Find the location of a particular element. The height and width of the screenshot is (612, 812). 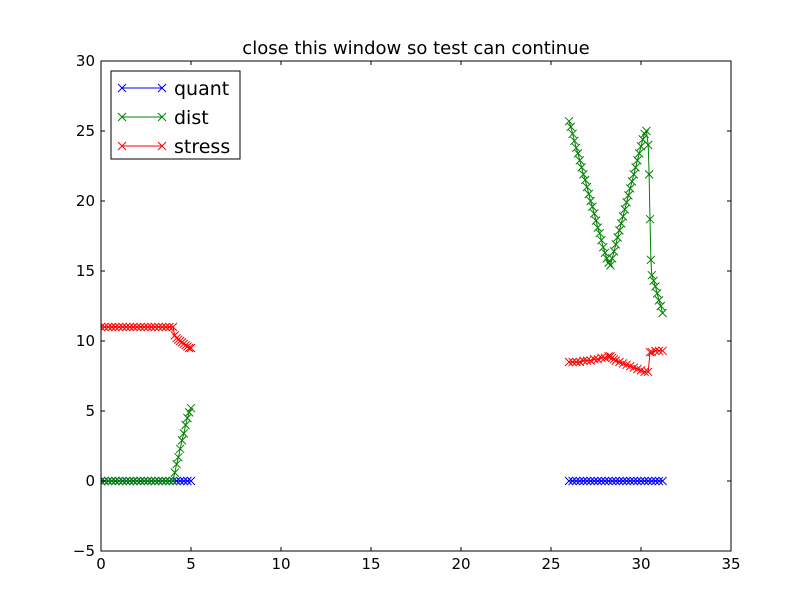

y-tick-label: 25 is located at coordinates (85, 131).